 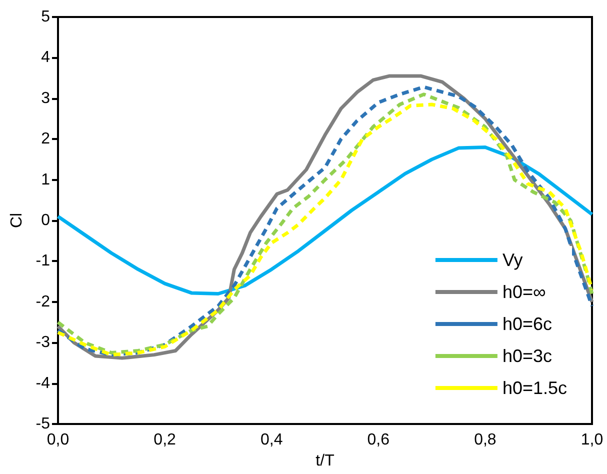 What do you see at coordinates (45, 57) in the screenshot?
I see `y-tick-label: 4` at bounding box center [45, 57].